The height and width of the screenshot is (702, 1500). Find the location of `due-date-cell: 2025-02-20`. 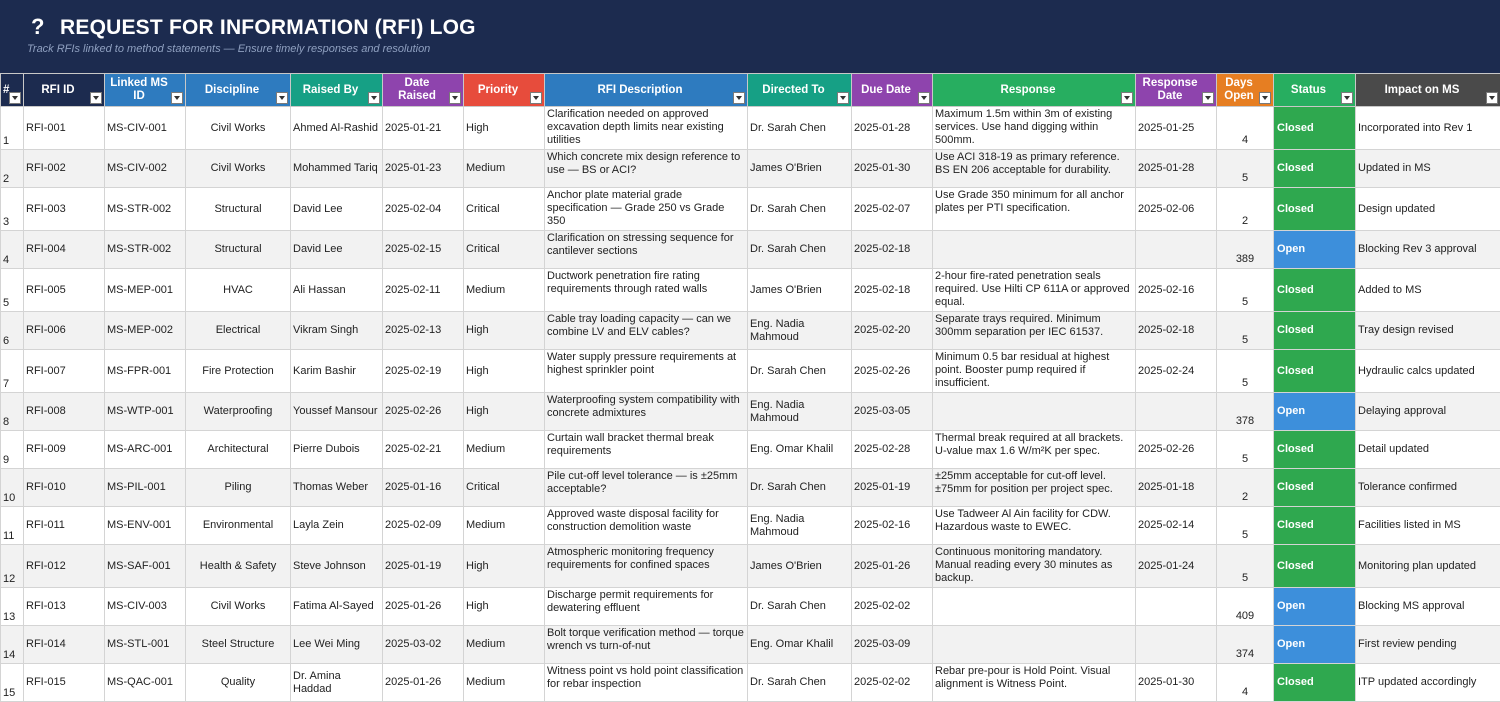

due-date-cell: 2025-02-20 is located at coordinates (892, 331).